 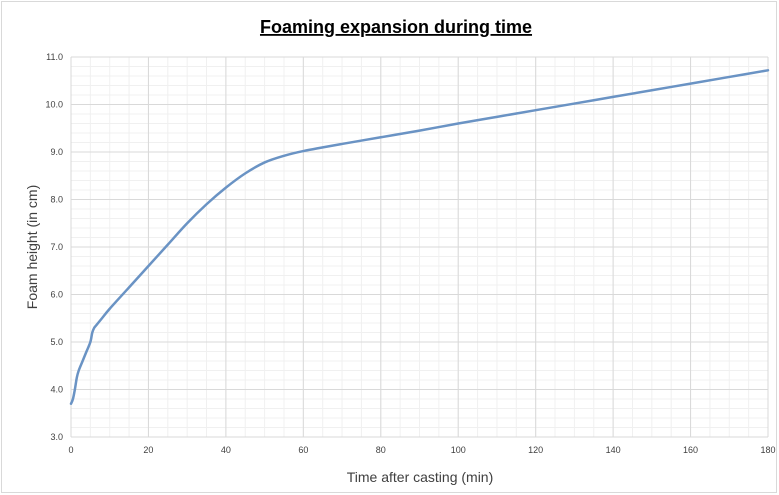 What do you see at coordinates (56, 200) in the screenshot?
I see `y-tick-label: 8.0` at bounding box center [56, 200].